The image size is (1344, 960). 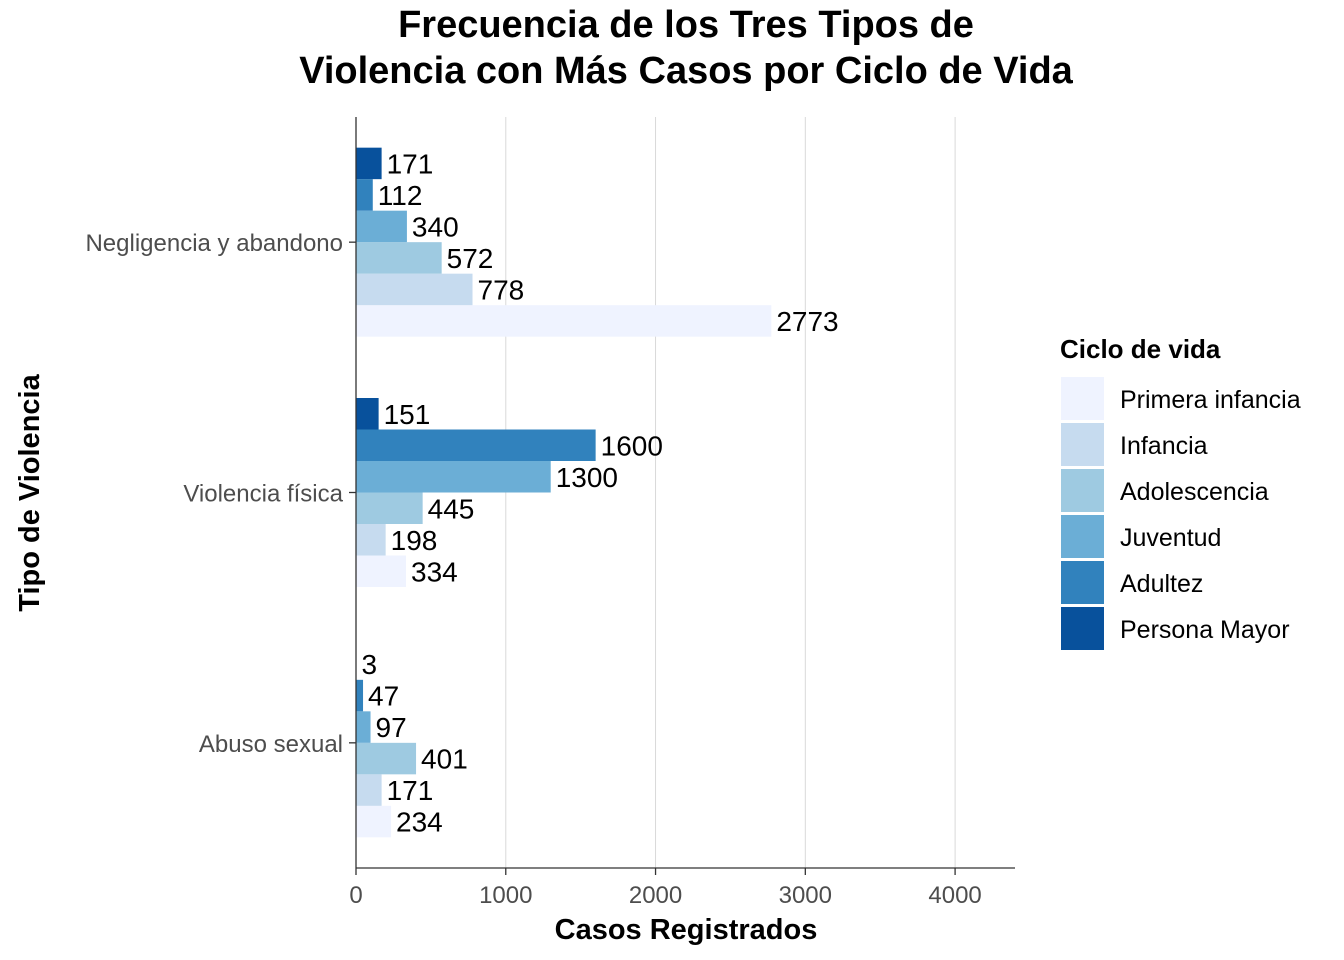 I want to click on x-axis-title: Casos Registrados, so click(x=686, y=930).